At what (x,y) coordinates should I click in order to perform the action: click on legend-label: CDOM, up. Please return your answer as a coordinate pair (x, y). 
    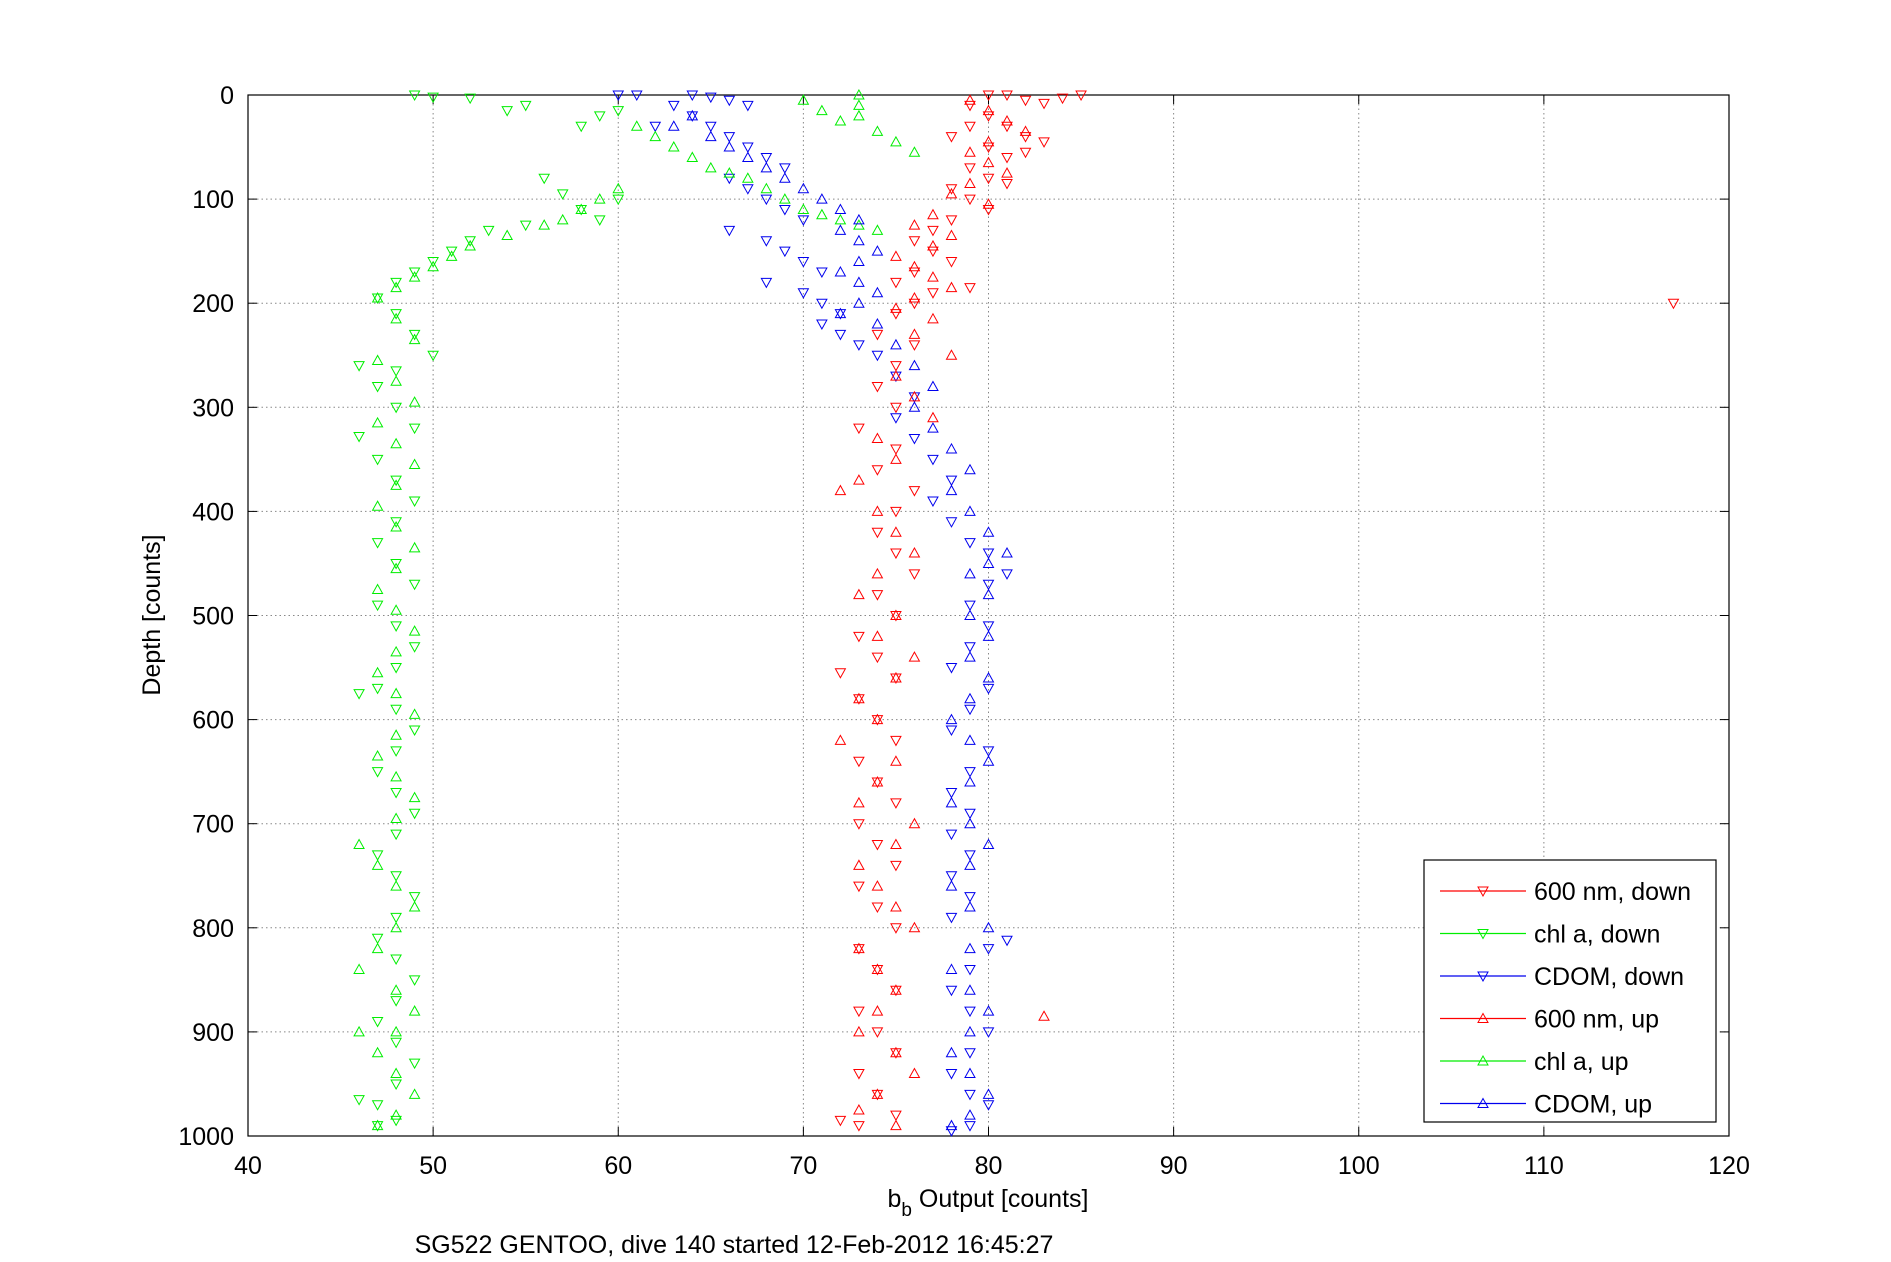
    Looking at the image, I should click on (1593, 1105).